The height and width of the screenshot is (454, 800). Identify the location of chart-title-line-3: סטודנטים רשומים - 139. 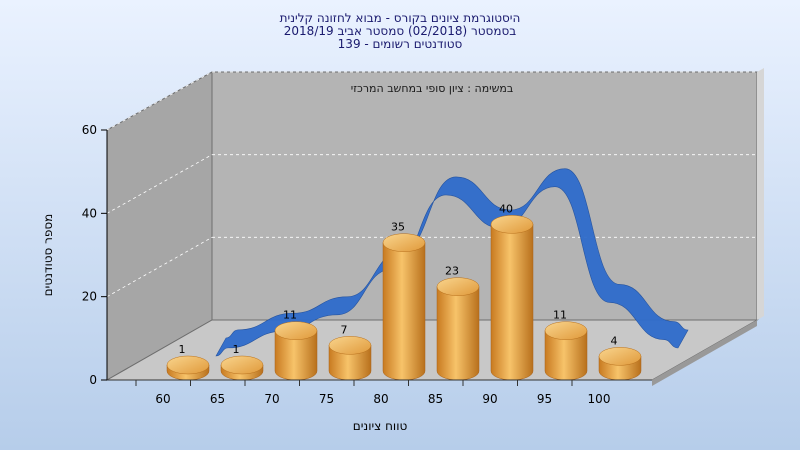
(400, 44).